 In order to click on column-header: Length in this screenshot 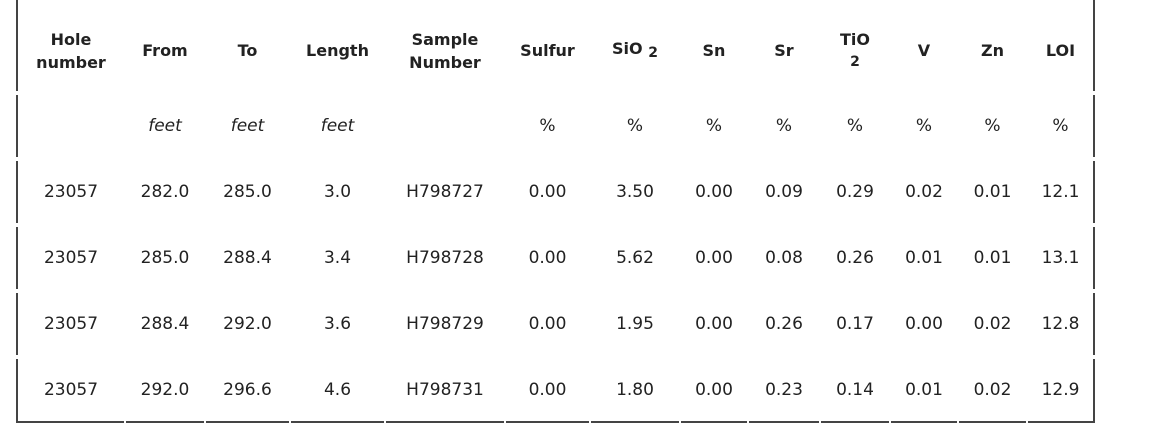, I will do `click(337, 50)`.